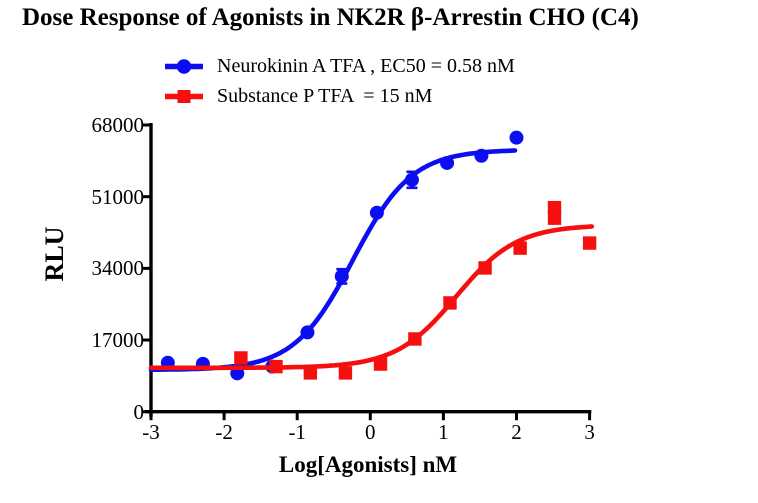 This screenshot has height=503, width=758. What do you see at coordinates (370, 432) in the screenshot?
I see `x-tick-label: 0` at bounding box center [370, 432].